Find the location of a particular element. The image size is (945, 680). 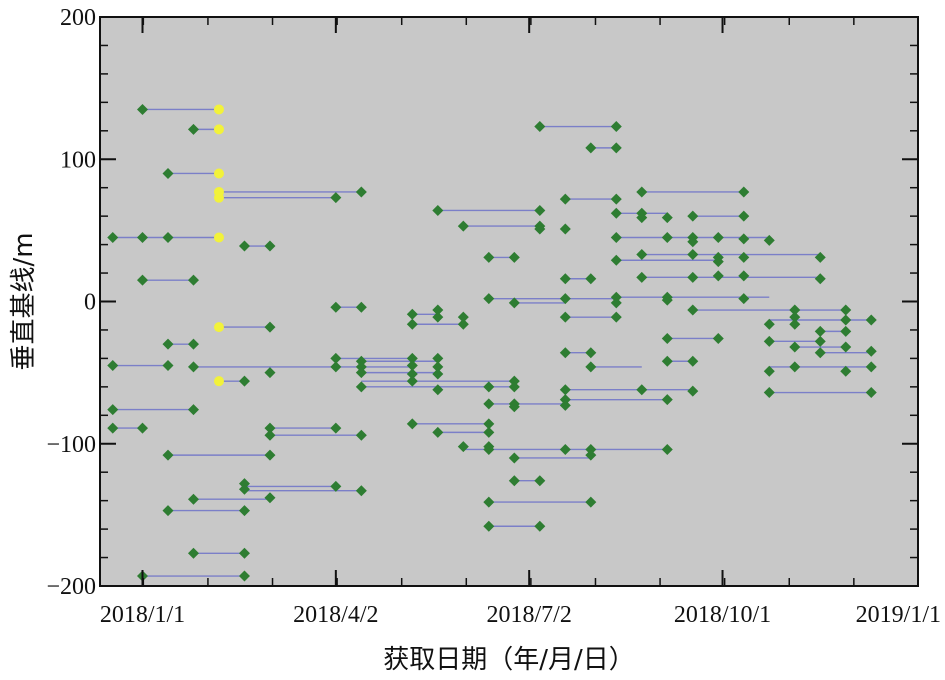

y-tick-label: 100 is located at coordinates (78, 160).